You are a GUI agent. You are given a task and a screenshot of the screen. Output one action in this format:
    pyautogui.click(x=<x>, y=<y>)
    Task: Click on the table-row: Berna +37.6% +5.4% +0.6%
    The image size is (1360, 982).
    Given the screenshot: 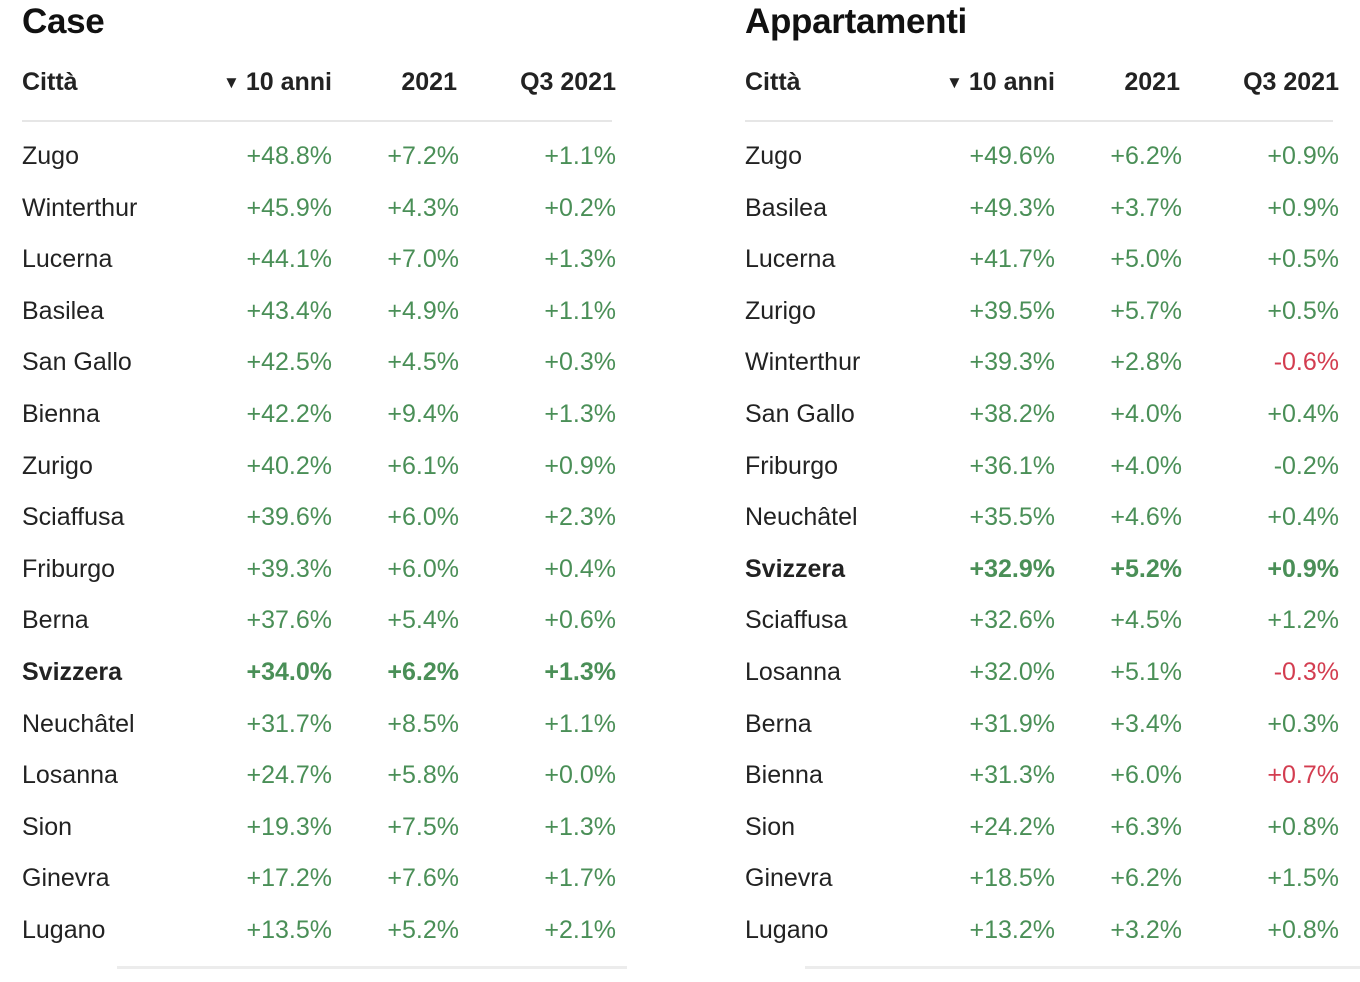 What is the action you would take?
    pyautogui.click(x=322, y=622)
    